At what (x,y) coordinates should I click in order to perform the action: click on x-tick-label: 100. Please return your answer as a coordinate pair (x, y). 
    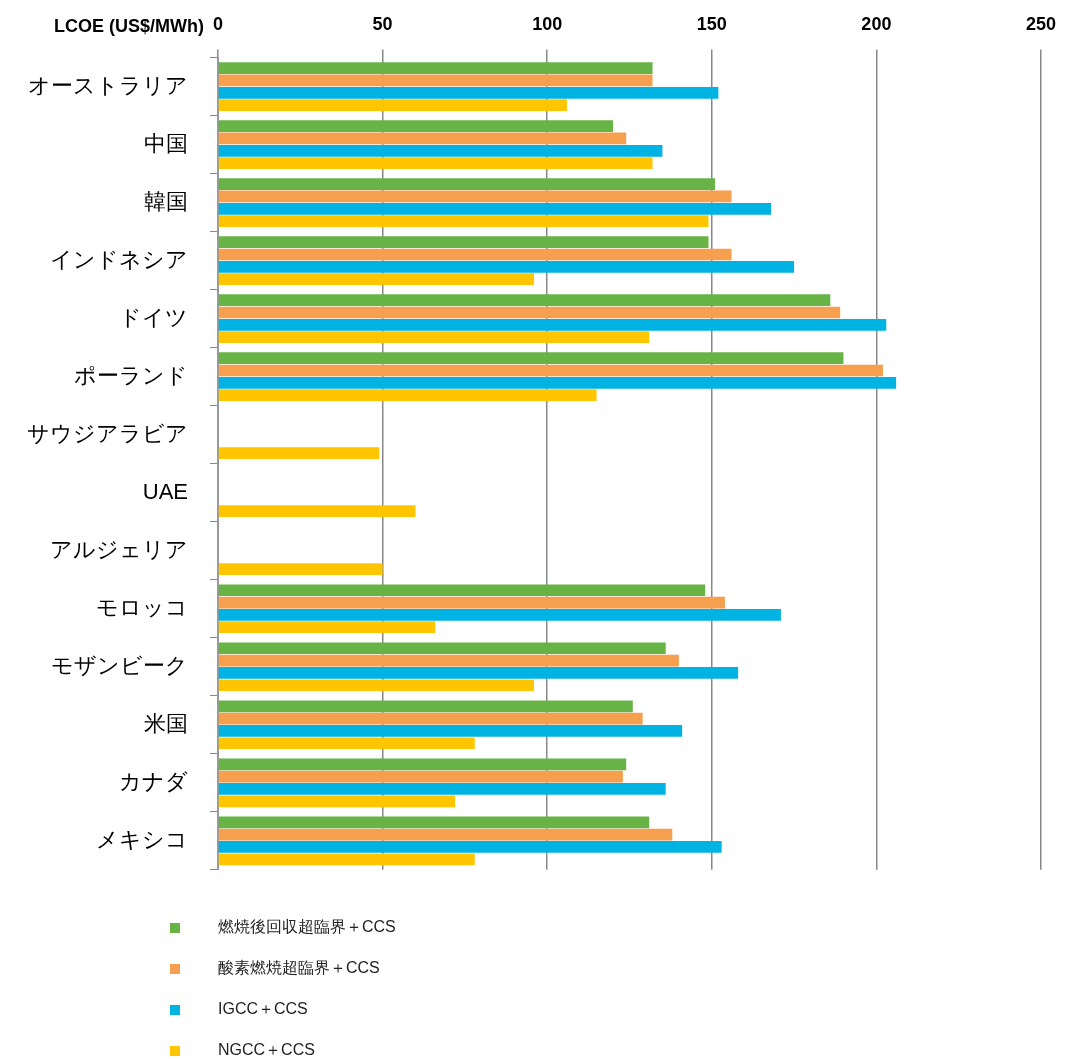
    Looking at the image, I should click on (547, 23).